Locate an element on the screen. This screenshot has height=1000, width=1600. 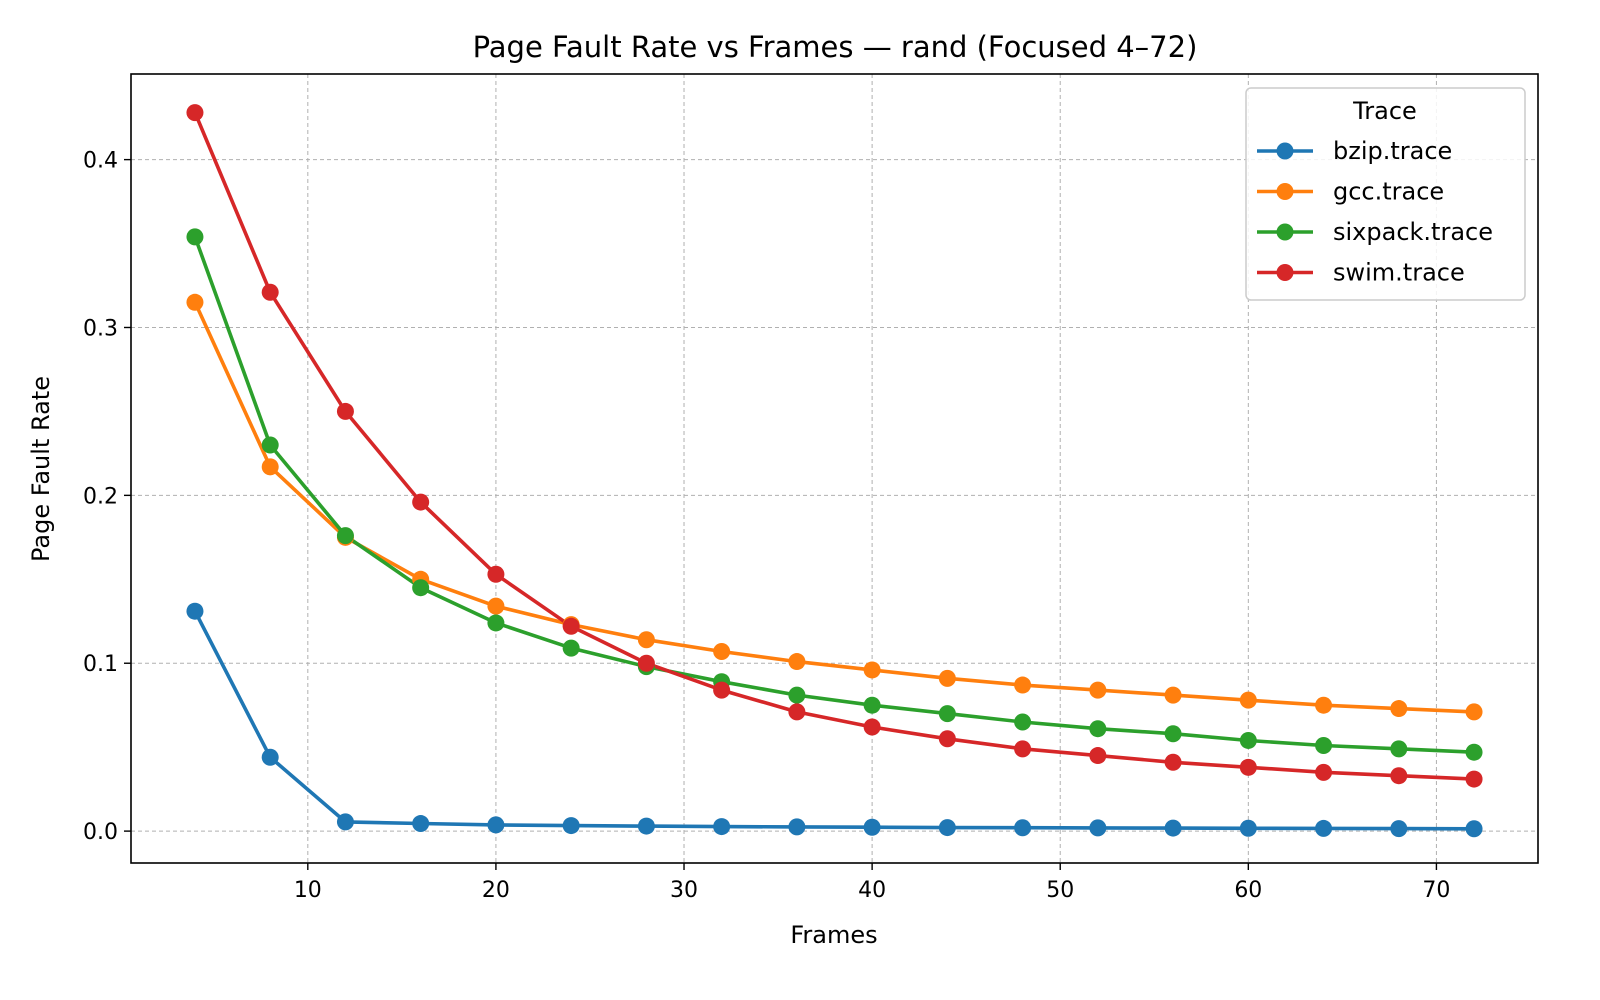
y-tick-label: 0.2 is located at coordinates (100, 496).